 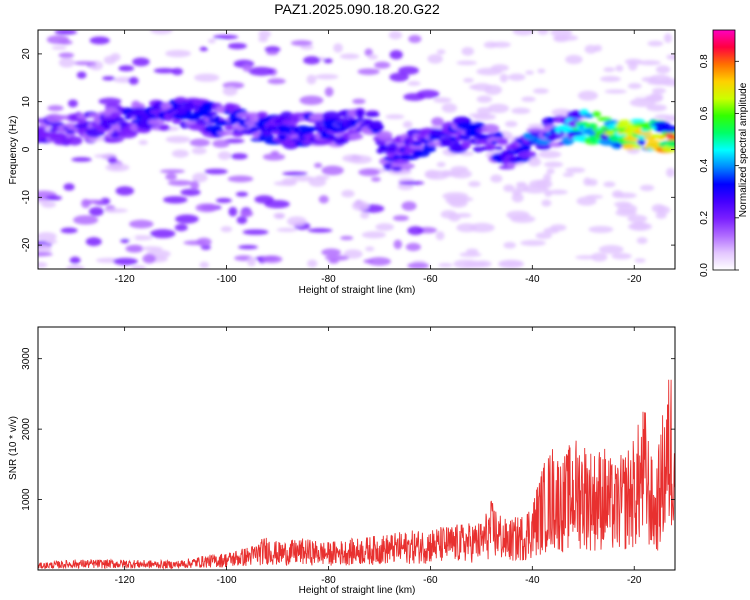 What do you see at coordinates (13, 448) in the screenshot?
I see `snr-ylabel: SNR (10 * v/v)` at bounding box center [13, 448].